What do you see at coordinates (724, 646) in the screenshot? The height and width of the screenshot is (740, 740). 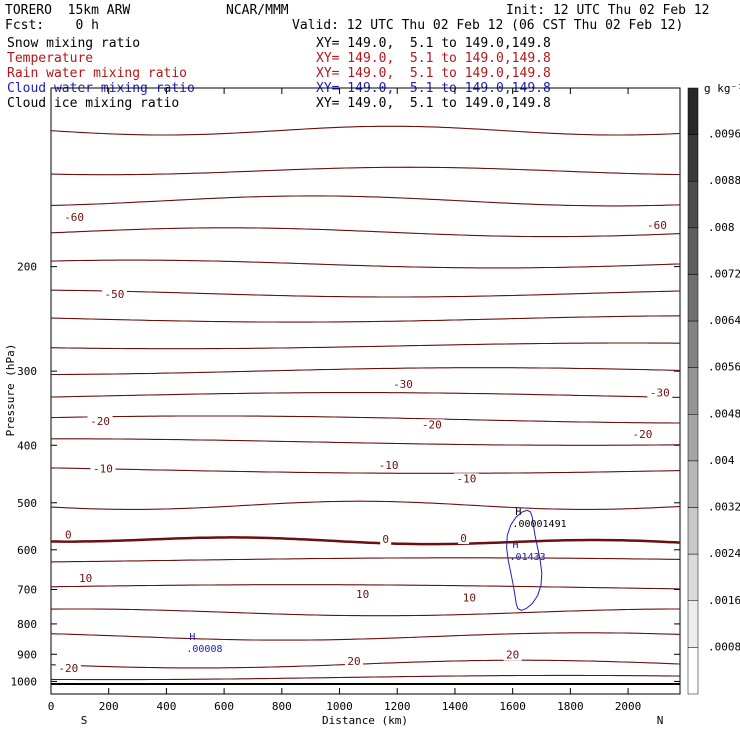 I see `colorbar-tick-label: .0008` at bounding box center [724, 646].